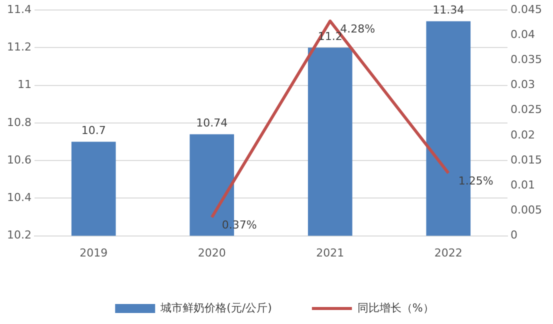  What do you see at coordinates (448, 10) in the screenshot?
I see `data-label: 11.34` at bounding box center [448, 10].